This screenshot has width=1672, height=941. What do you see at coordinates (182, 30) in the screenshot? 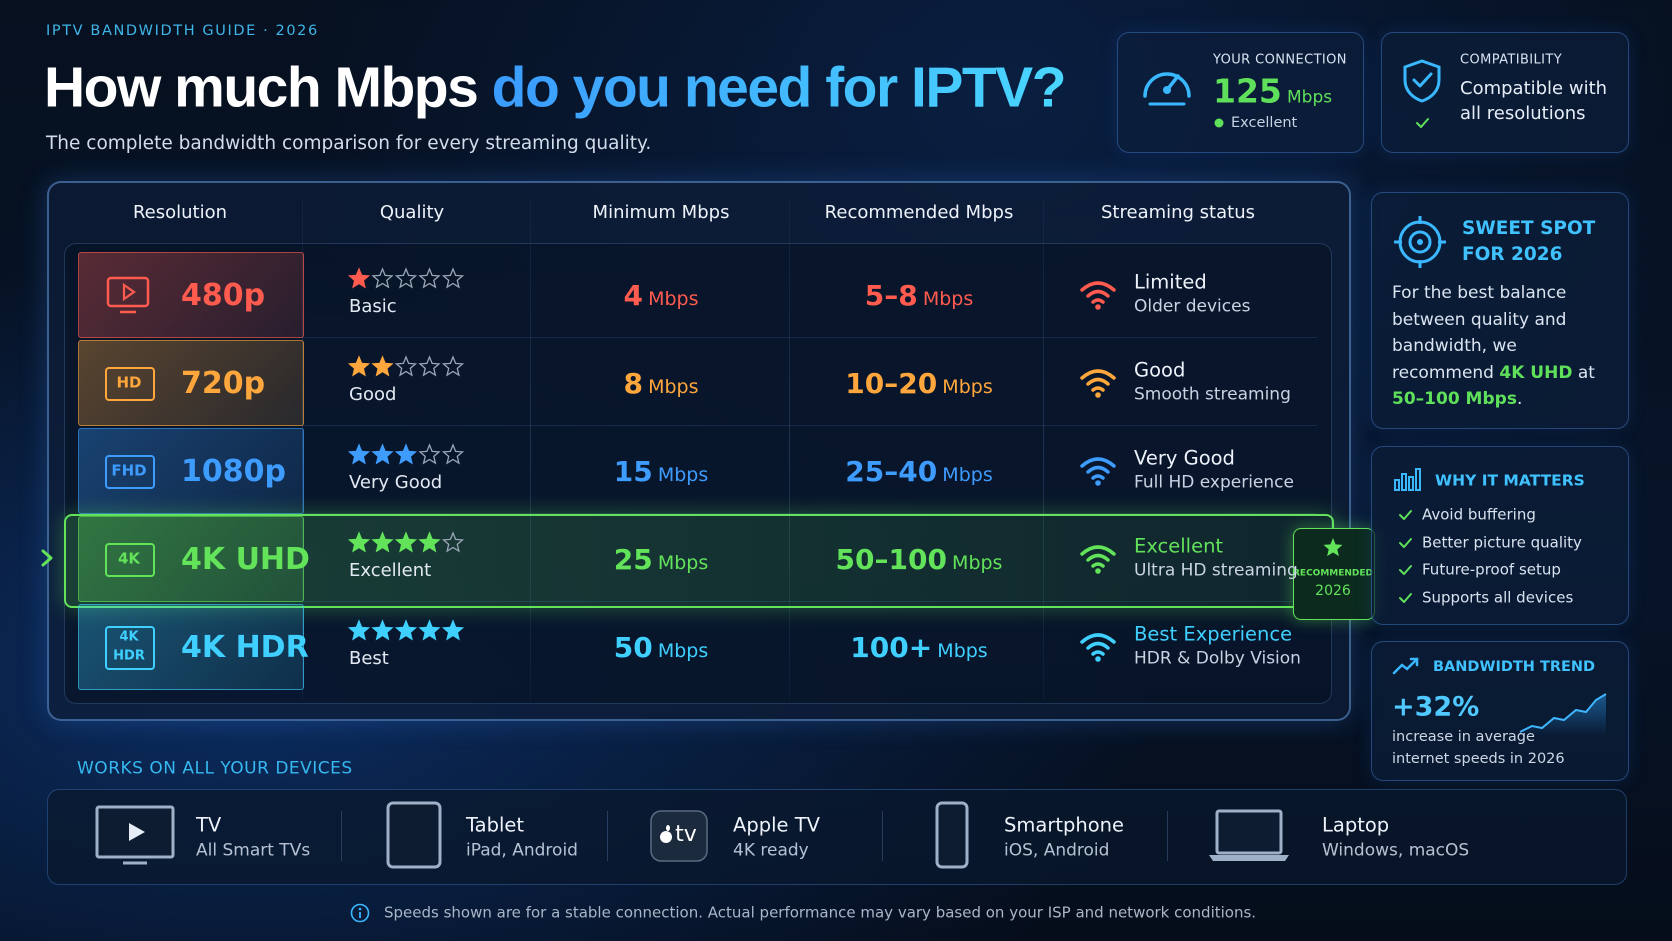
I see `eyebrow: IPTV BANDWIDTH GUIDE · 2026` at bounding box center [182, 30].